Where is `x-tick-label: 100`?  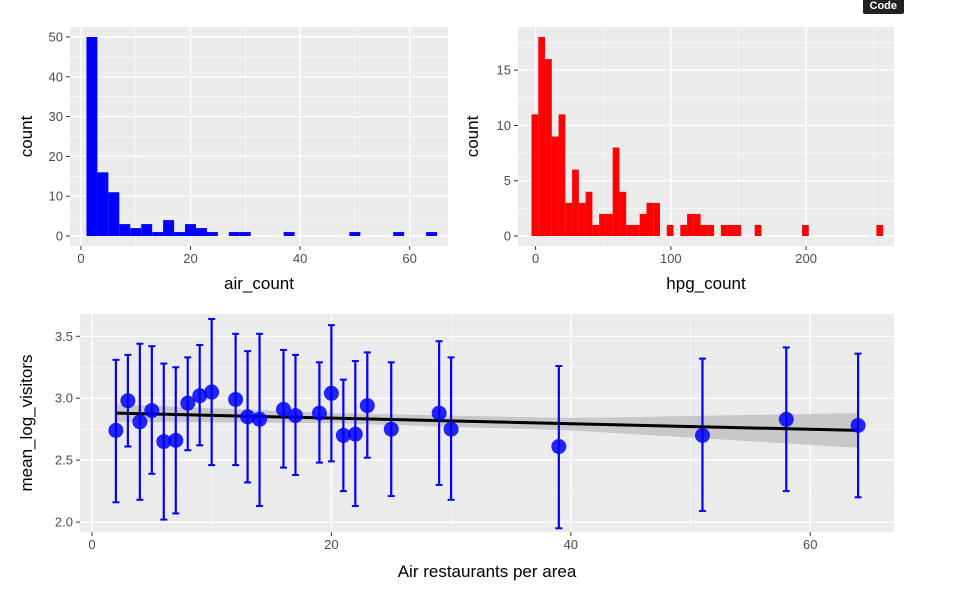
x-tick-label: 100 is located at coordinates (671, 258).